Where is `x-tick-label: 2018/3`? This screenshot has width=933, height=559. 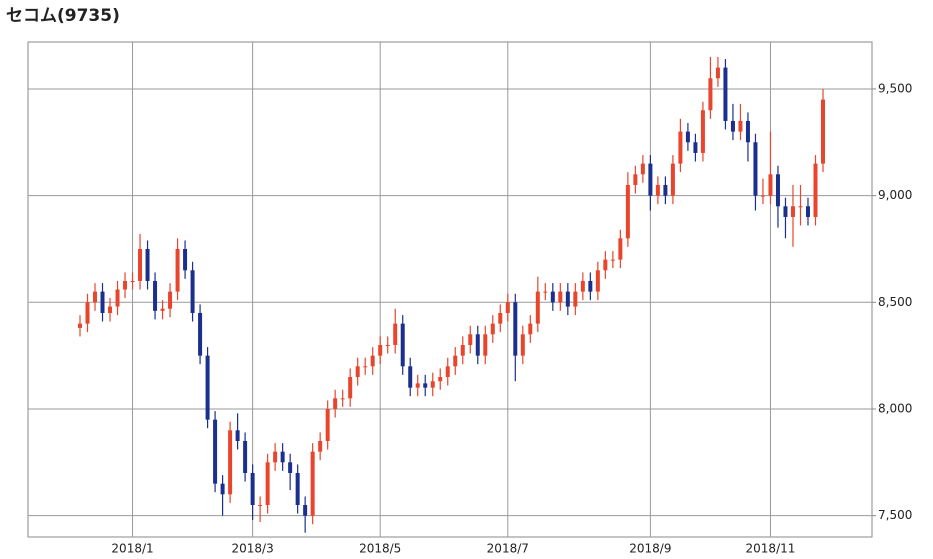
x-tick-label: 2018/3 is located at coordinates (253, 549).